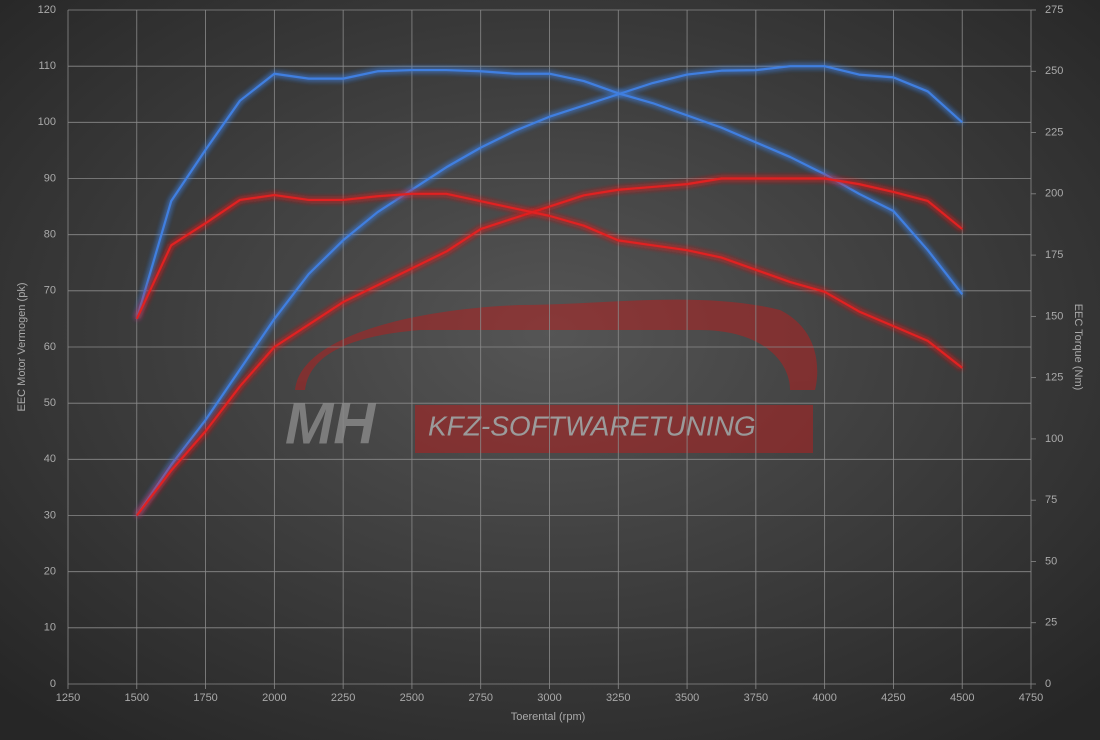 This screenshot has width=1100, height=740. Describe the element at coordinates (1051, 623) in the screenshot. I see `y2-tick-label: 25` at that location.